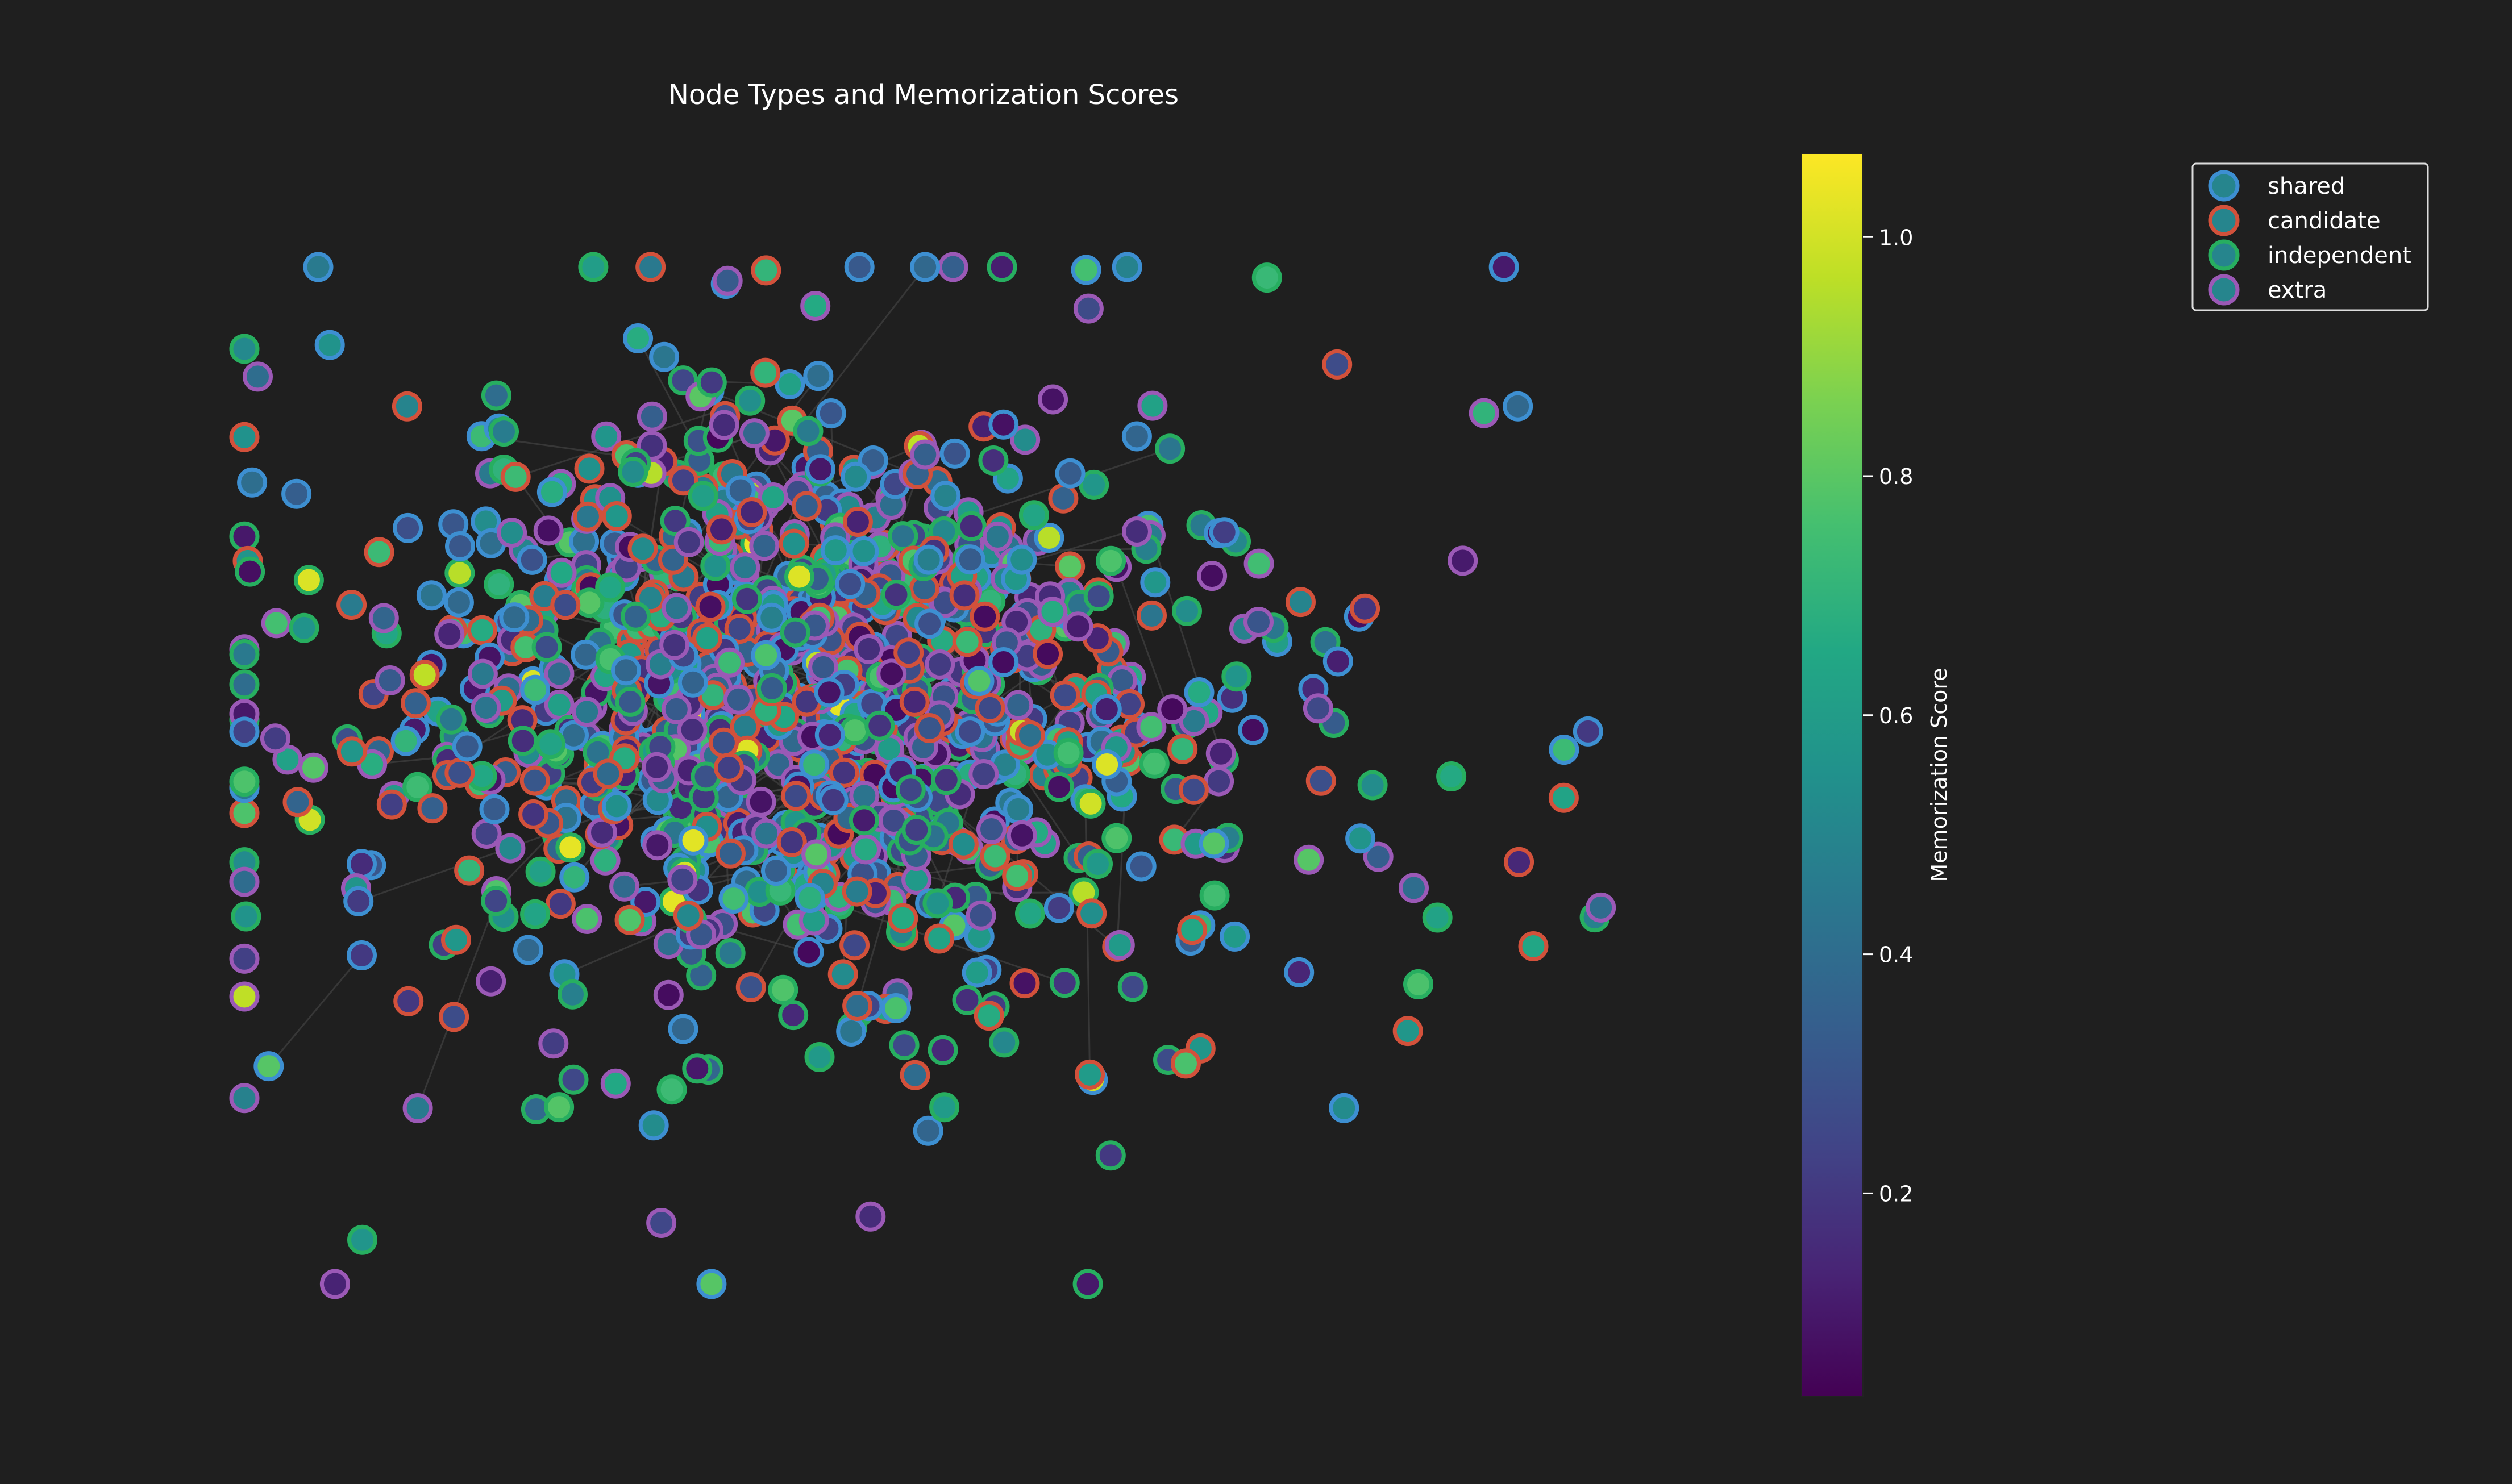 The image size is (2512, 1484). Describe the element at coordinates (1896, 715) in the screenshot. I see `colorbar-tick-label: 0.6` at that location.